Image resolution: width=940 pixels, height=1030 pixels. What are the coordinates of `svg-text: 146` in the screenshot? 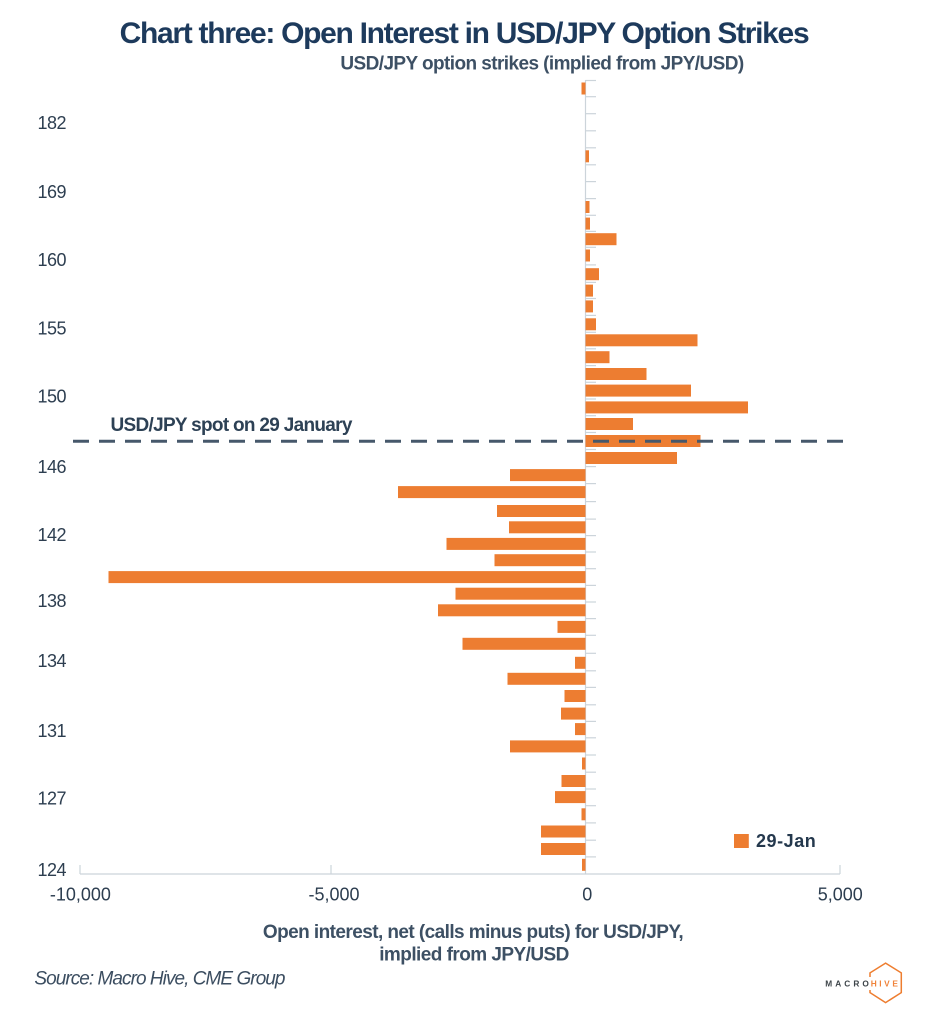 It's located at (51, 467).